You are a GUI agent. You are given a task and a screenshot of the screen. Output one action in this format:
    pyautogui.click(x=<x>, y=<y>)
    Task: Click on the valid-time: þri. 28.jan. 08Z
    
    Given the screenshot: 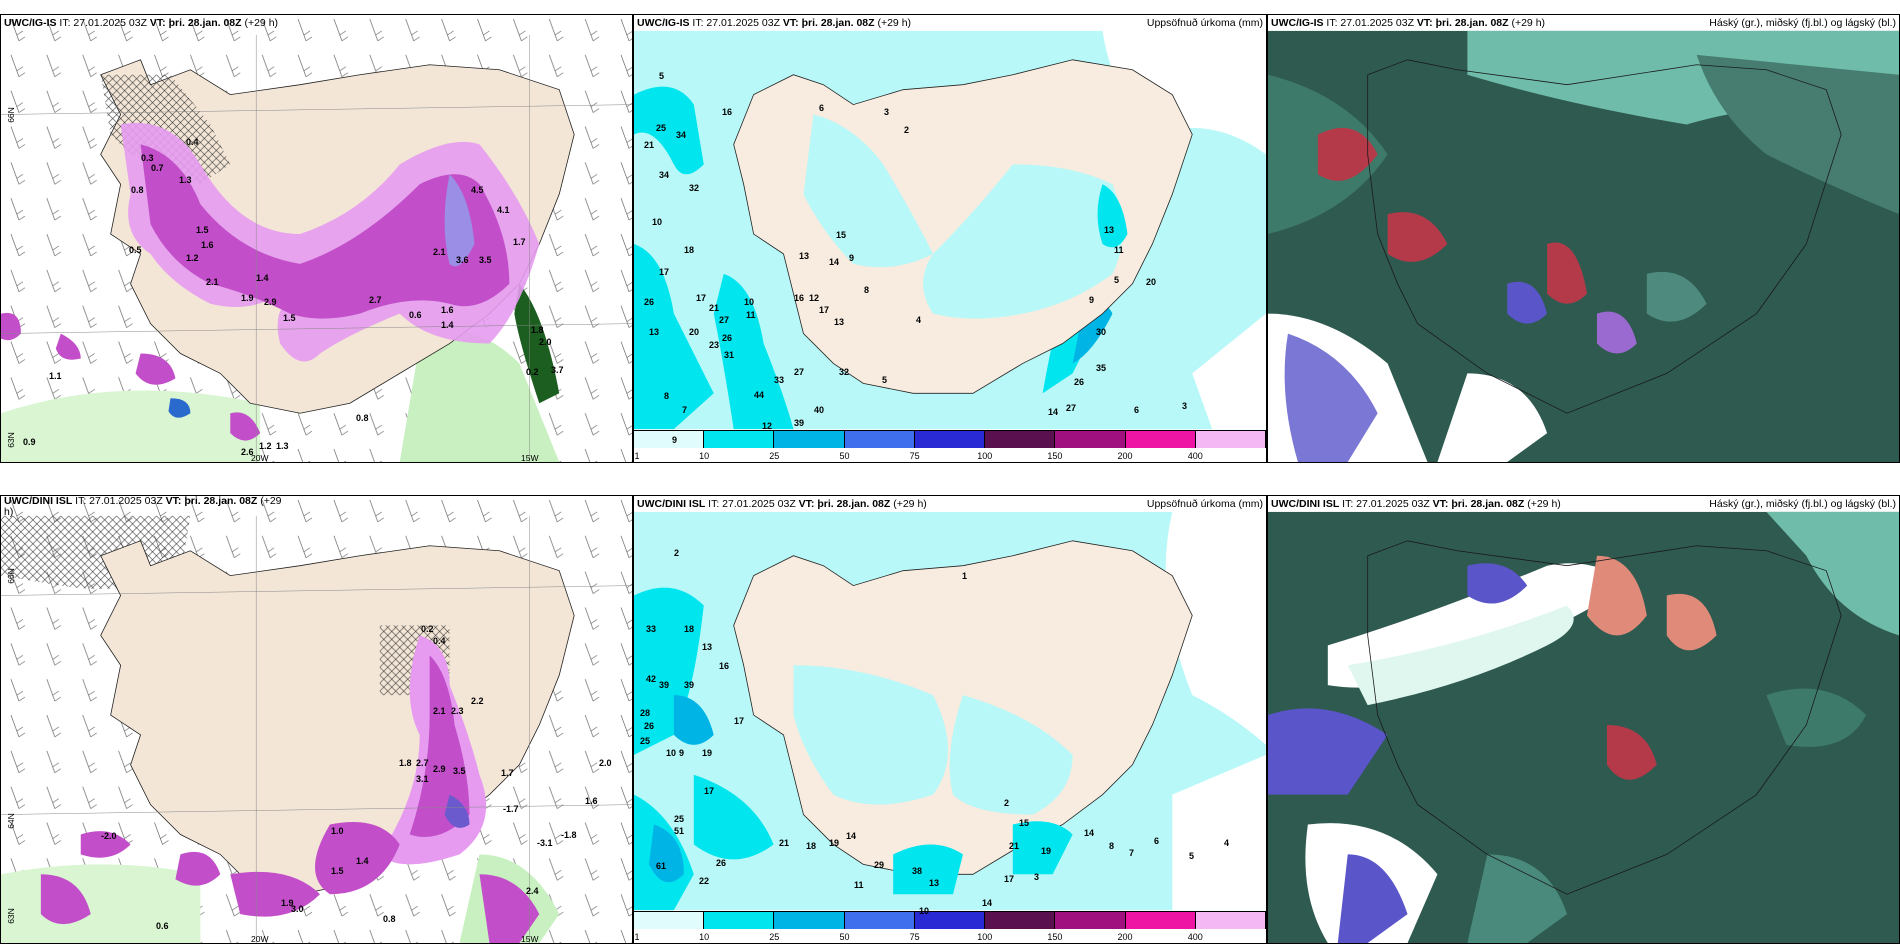 What is the action you would take?
    pyautogui.click(x=1472, y=23)
    